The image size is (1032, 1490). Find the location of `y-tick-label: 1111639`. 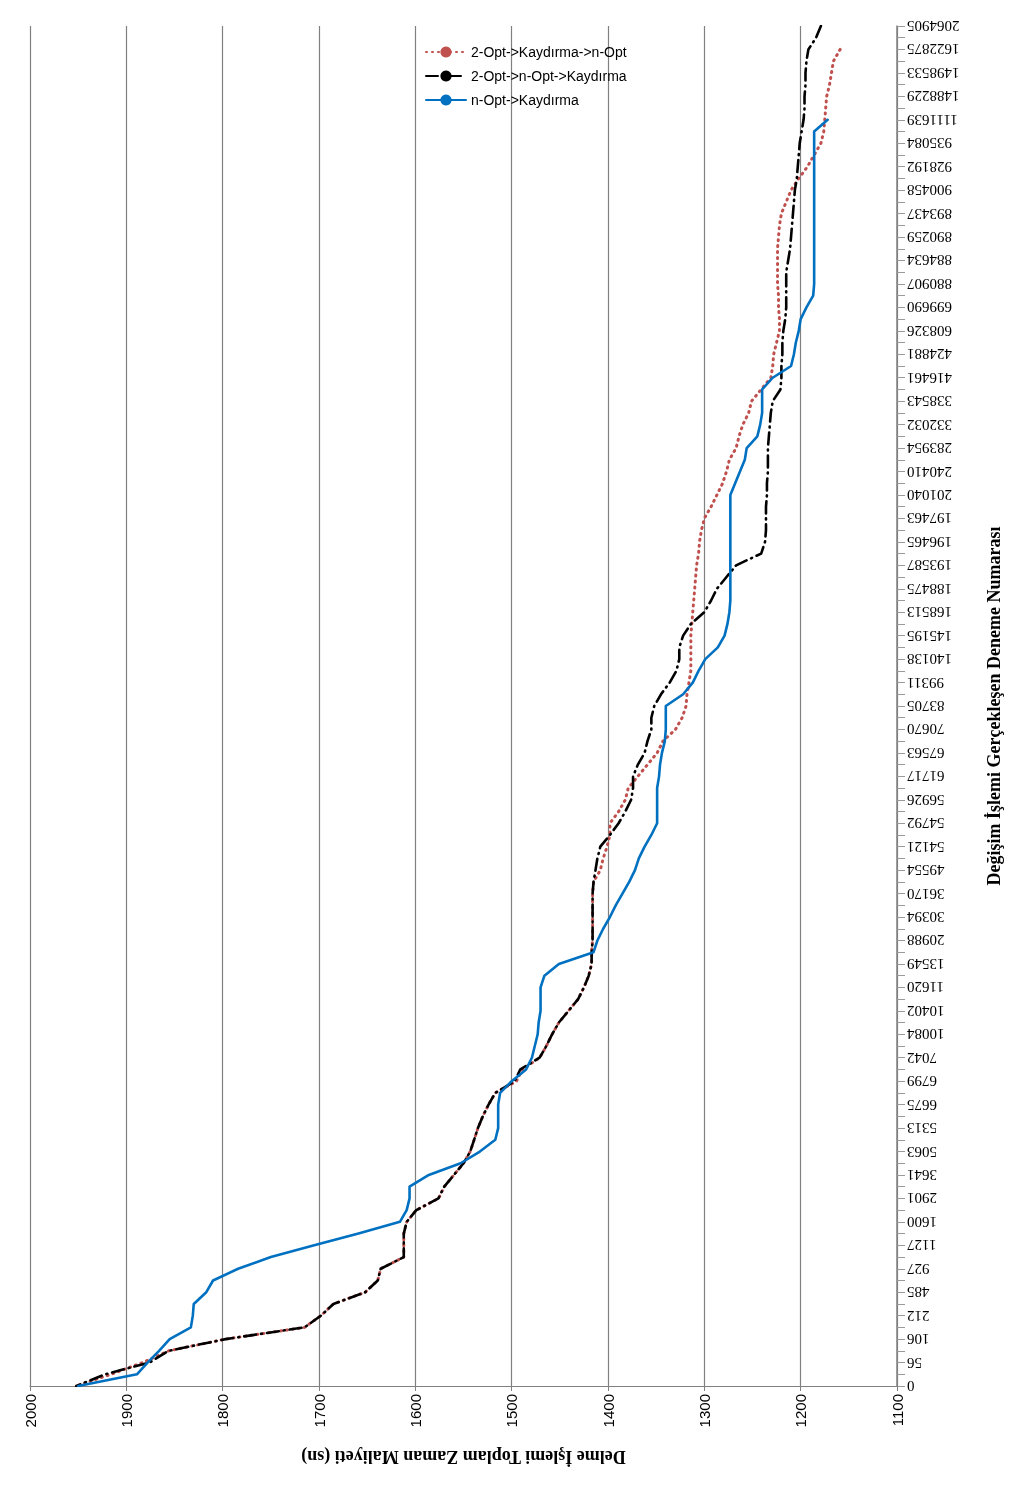

y-tick-label: 1111639 is located at coordinates (932, 119).